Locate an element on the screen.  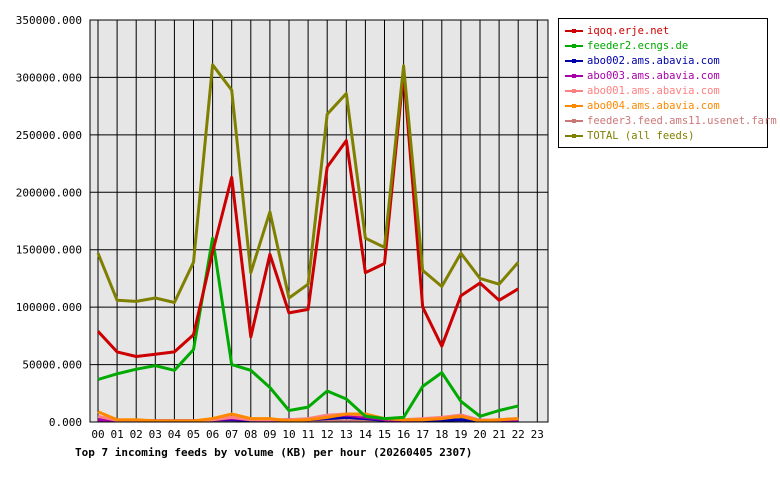
x-tick-label: 14 is located at coordinates (366, 434).